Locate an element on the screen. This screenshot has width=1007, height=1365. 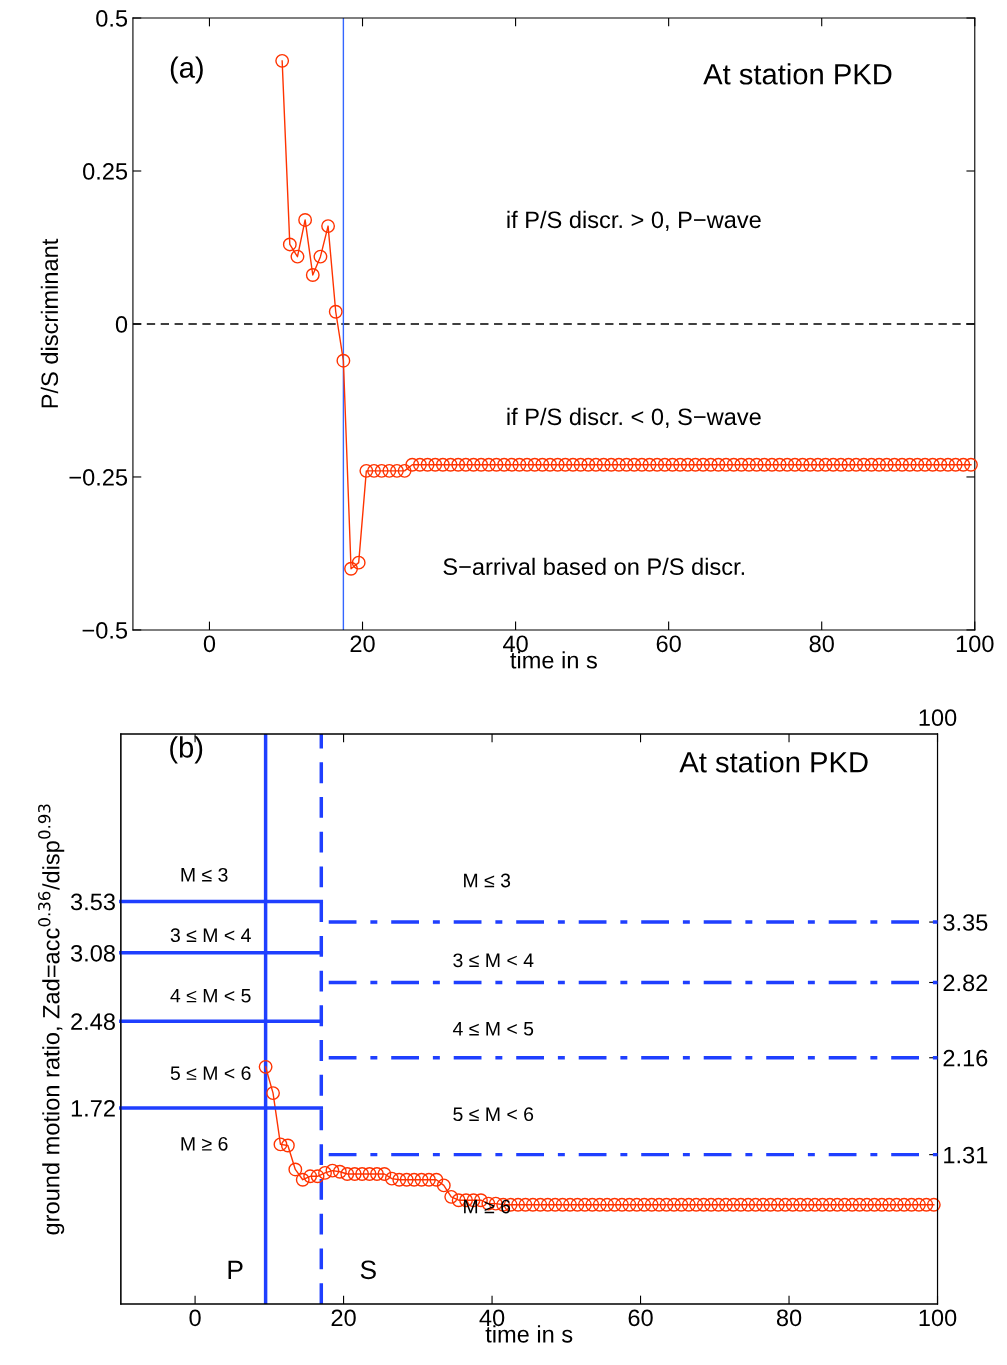
y2-tick-label: 3.35 is located at coordinates (965, 922).